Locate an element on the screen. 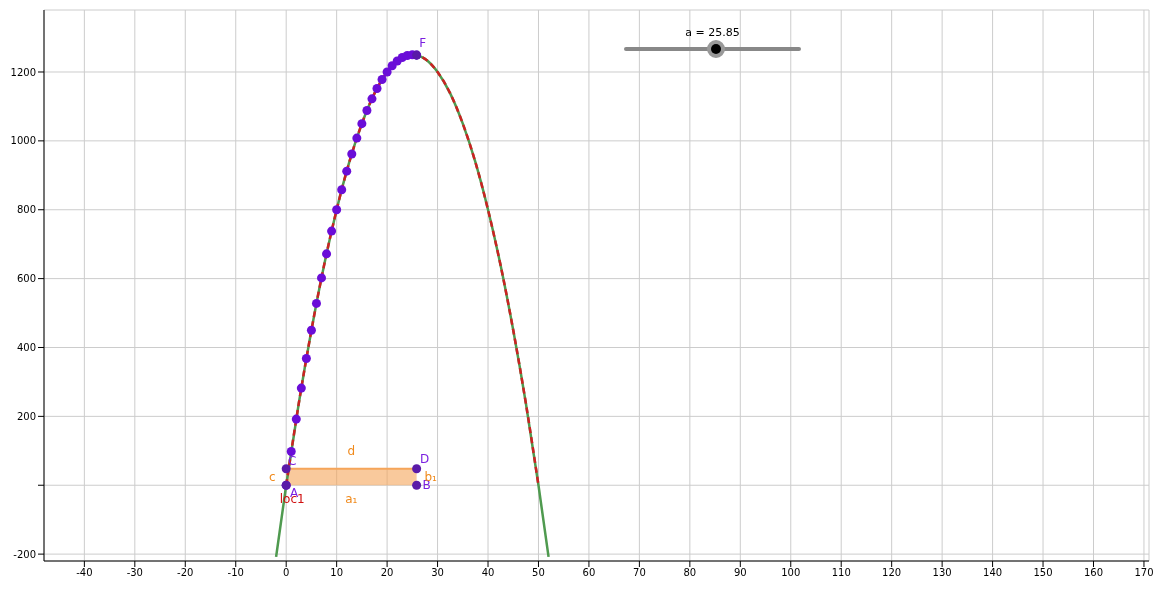 The height and width of the screenshot is (589, 1159). annotation: F is located at coordinates (423, 43).